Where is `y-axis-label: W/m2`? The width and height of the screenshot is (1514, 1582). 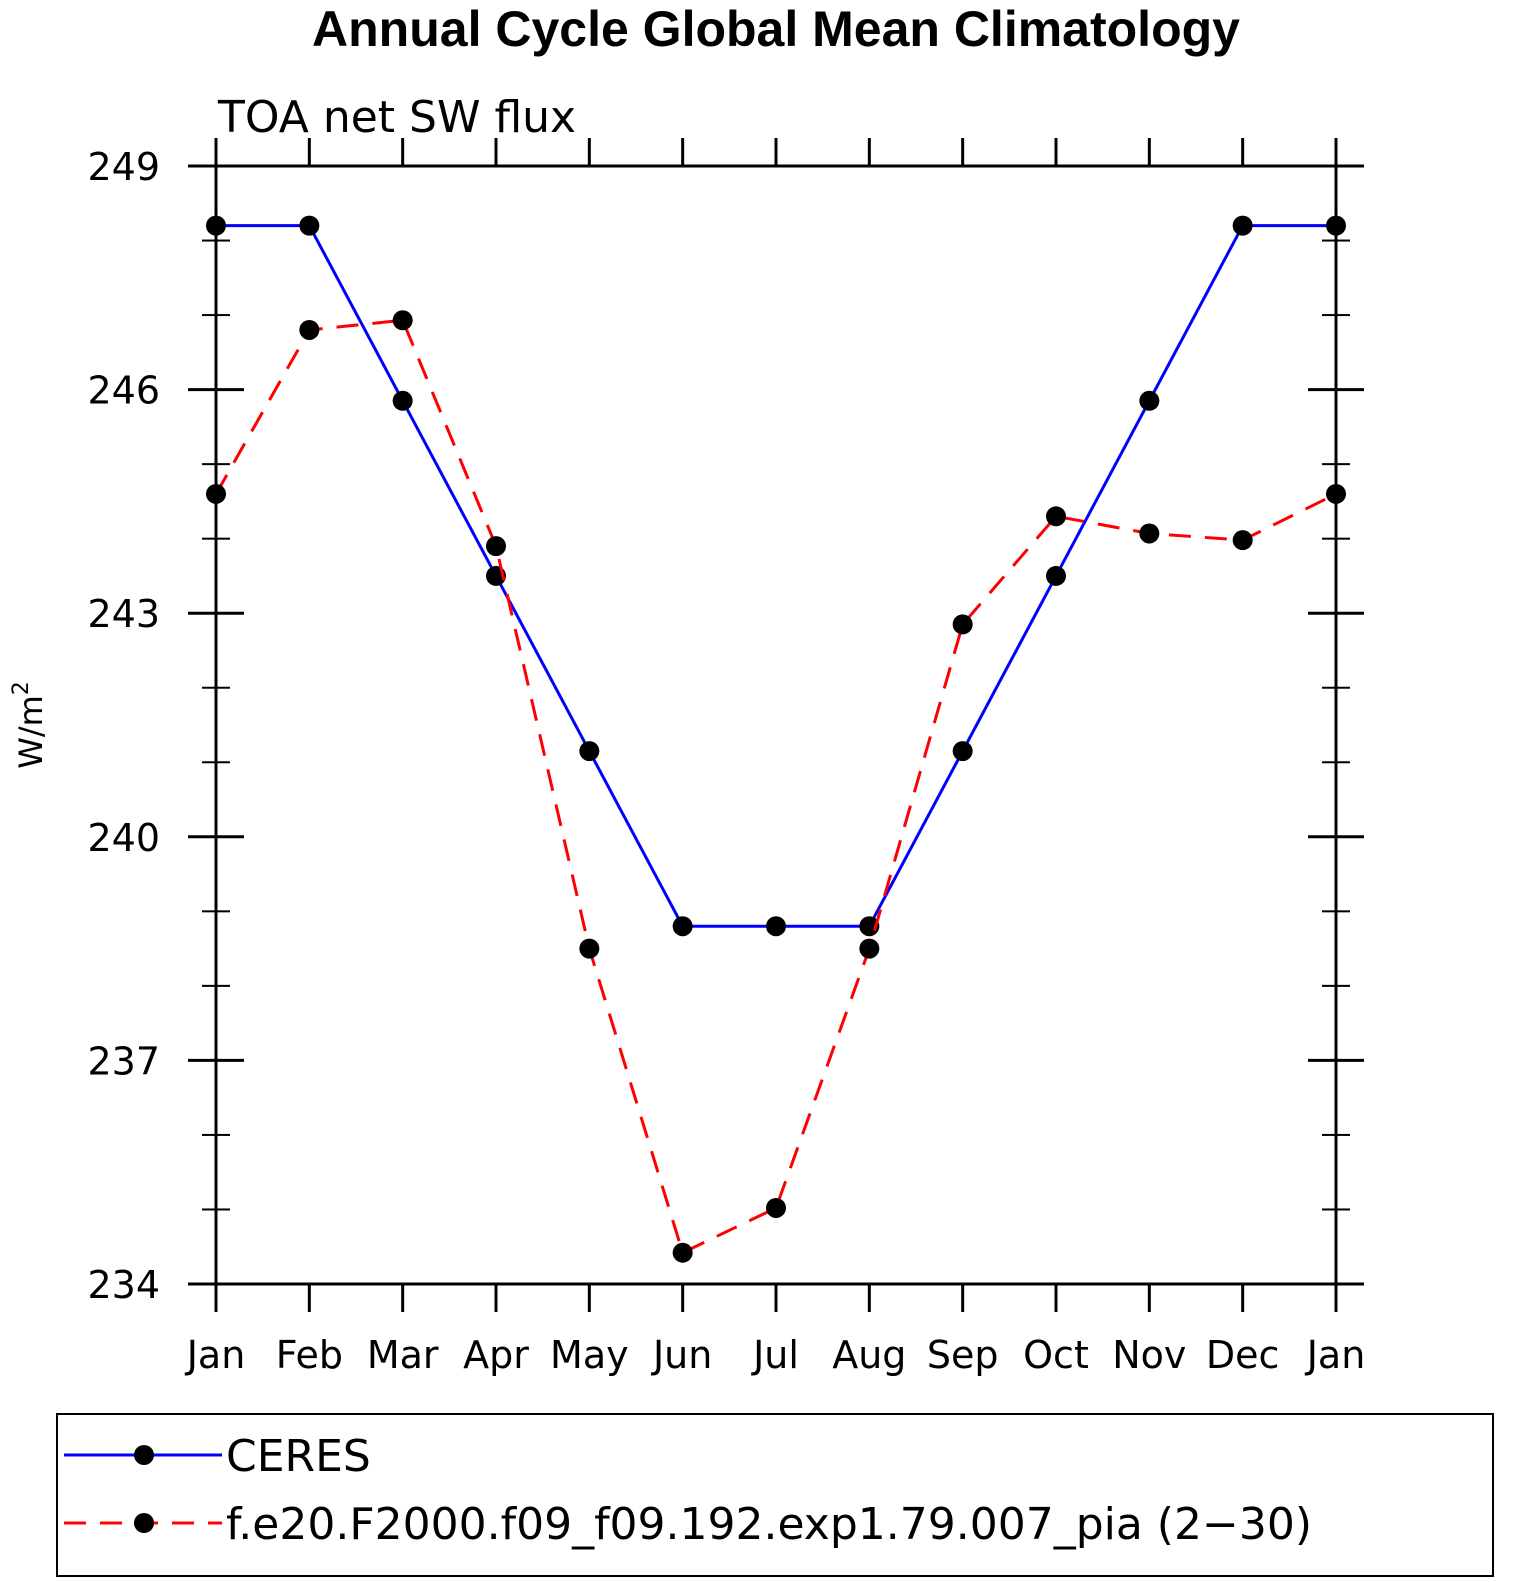
y-axis-label: W/m2 is located at coordinates (29, 725).